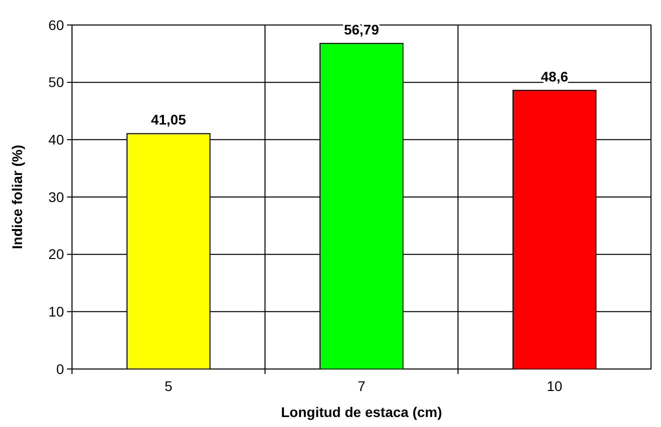  I want to click on data-label: 41,05, so click(168, 120).